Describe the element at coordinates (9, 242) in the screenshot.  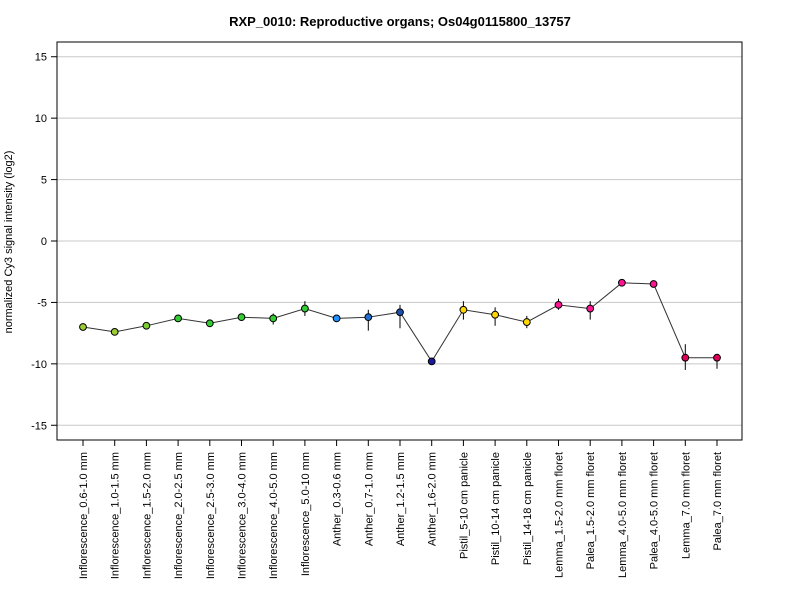
I see `y-axis-label: normalized Cy3 signal intensity (log2)` at that location.